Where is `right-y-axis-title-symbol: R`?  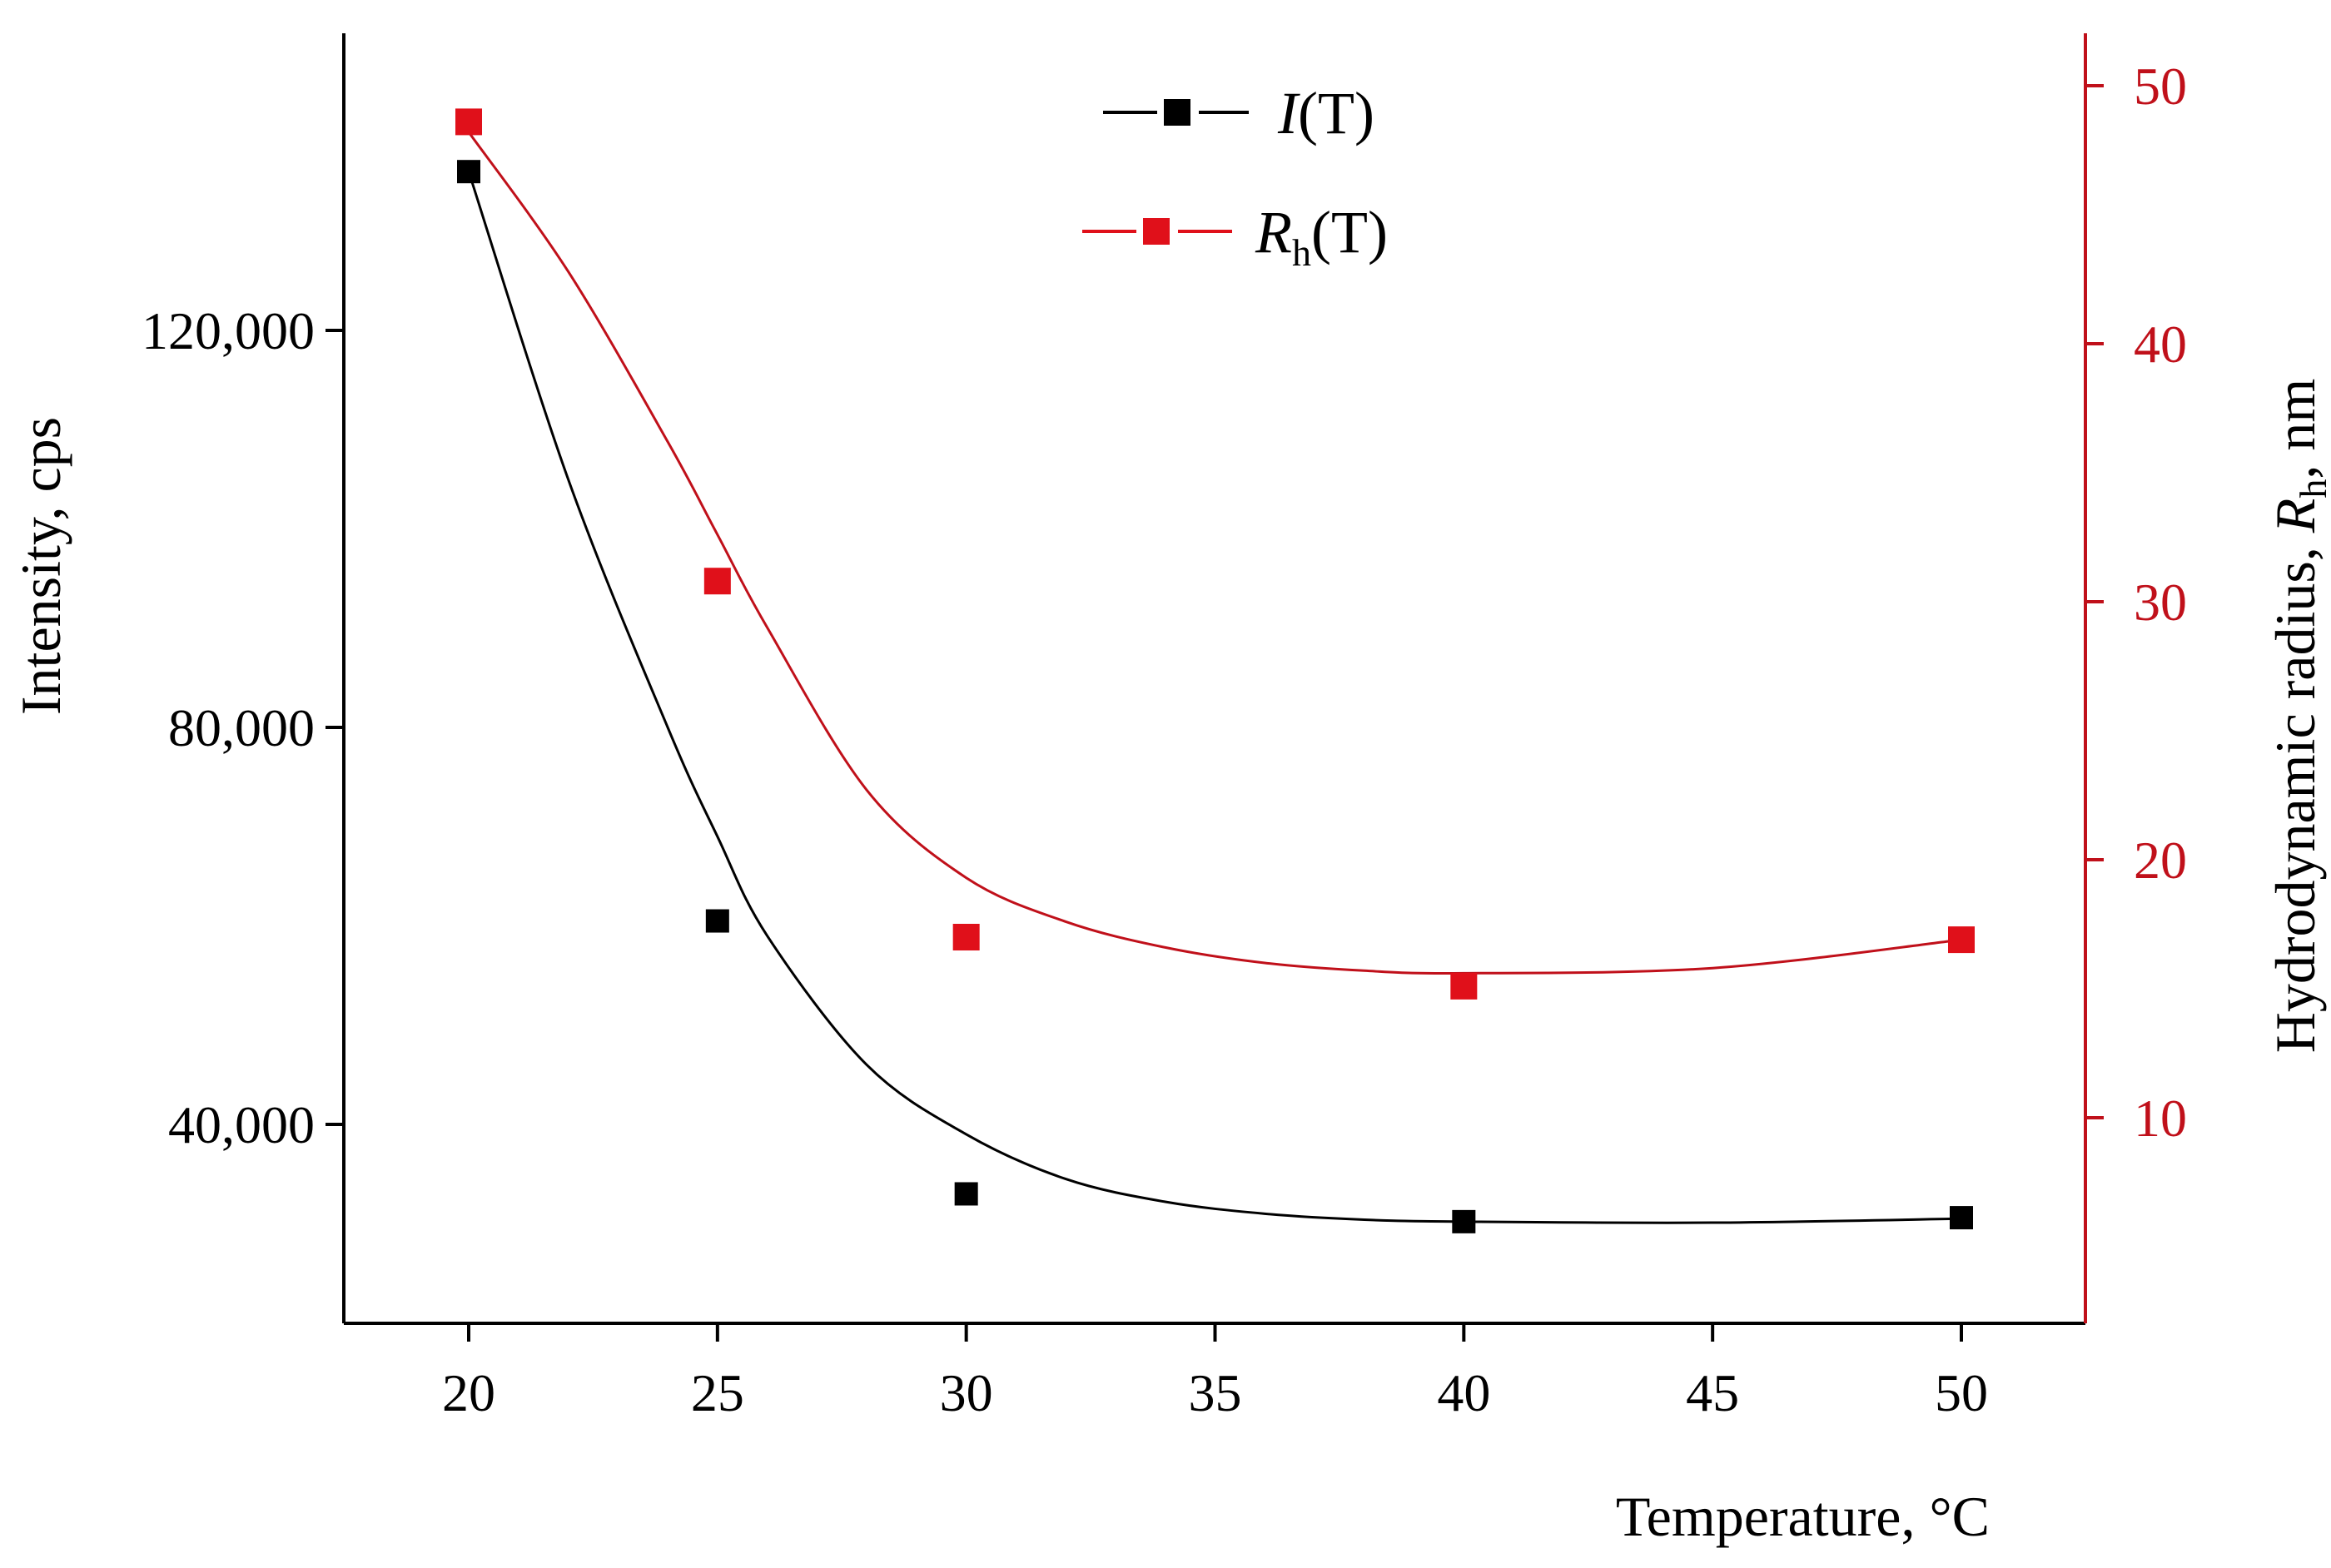 right-y-axis-title-symbol: R is located at coordinates (2296, 516).